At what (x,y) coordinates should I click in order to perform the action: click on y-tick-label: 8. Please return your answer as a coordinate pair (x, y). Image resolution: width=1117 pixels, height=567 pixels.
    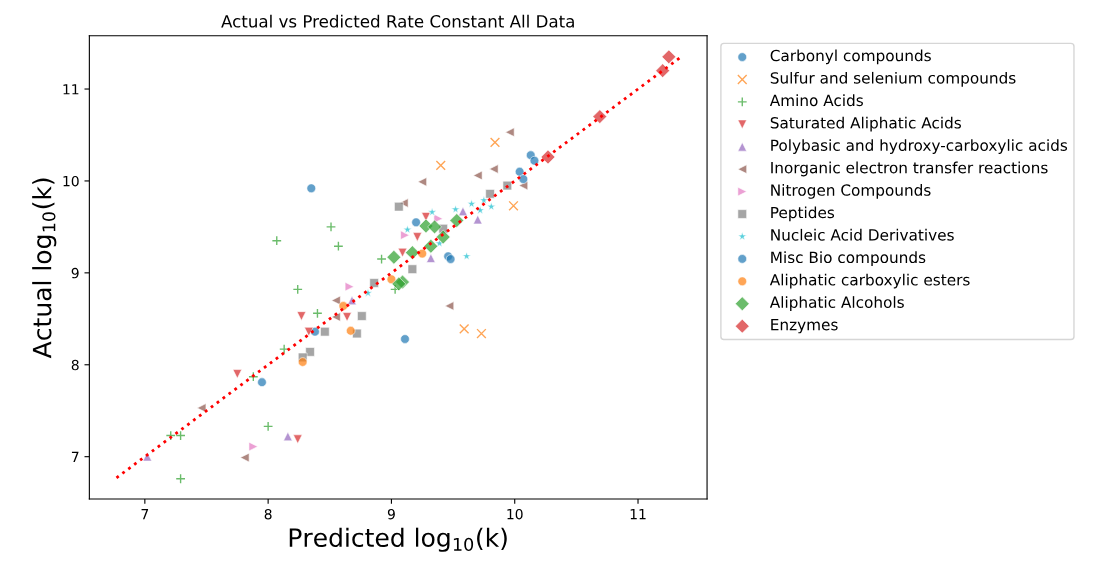
    Looking at the image, I should click on (75, 365).